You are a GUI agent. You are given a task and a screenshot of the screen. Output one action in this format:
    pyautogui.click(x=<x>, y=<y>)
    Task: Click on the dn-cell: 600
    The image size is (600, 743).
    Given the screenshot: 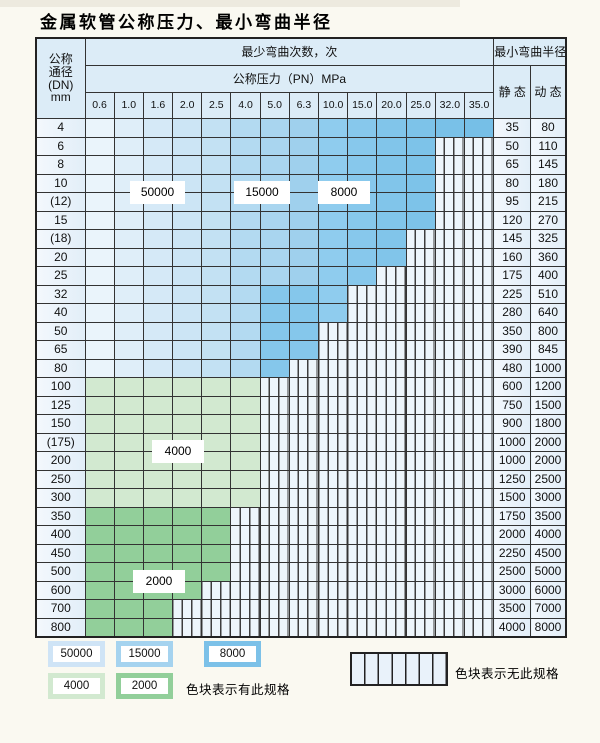 What is the action you would take?
    pyautogui.click(x=60, y=590)
    